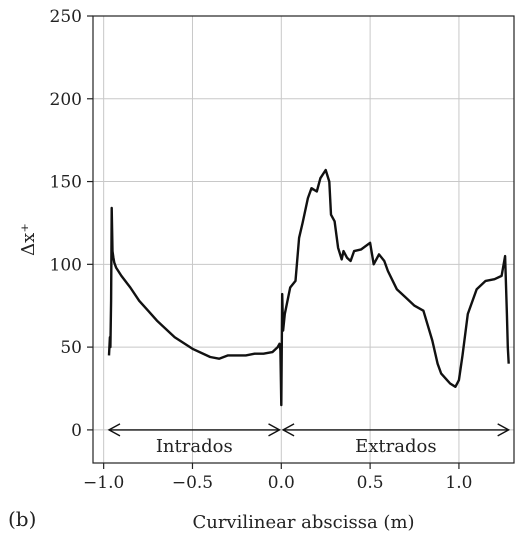 The image size is (528, 536). Describe the element at coordinates (370, 483) in the screenshot. I see `x-tick-label: 0.5` at that location.